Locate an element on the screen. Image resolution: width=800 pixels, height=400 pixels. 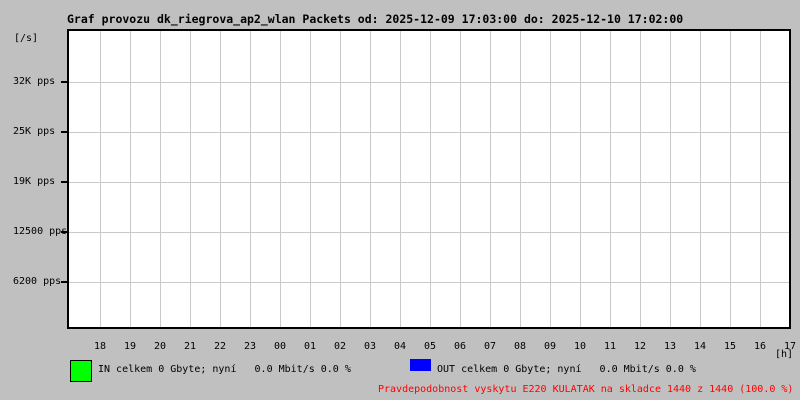
x-axis-tick-label: 07 is located at coordinates (490, 346).